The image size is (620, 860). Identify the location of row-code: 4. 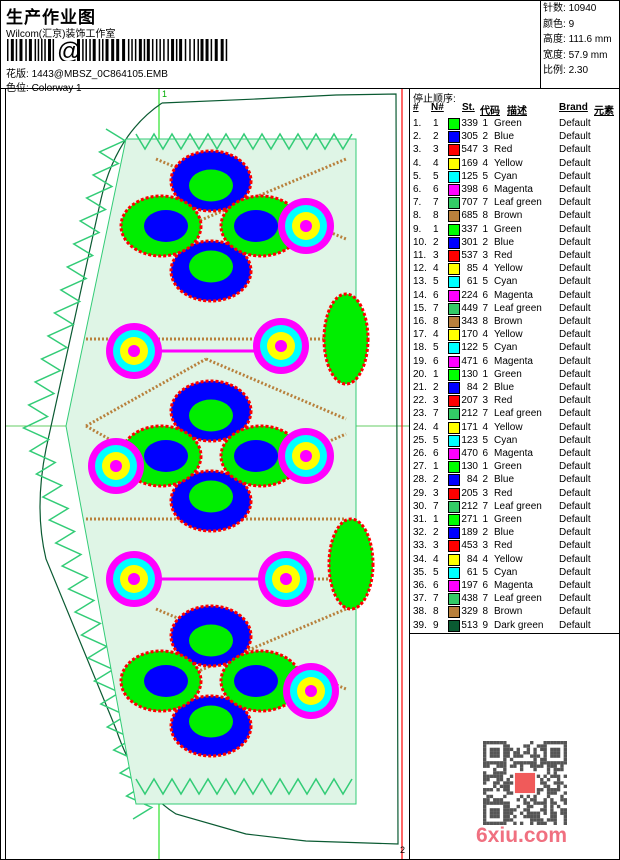
(485, 335).